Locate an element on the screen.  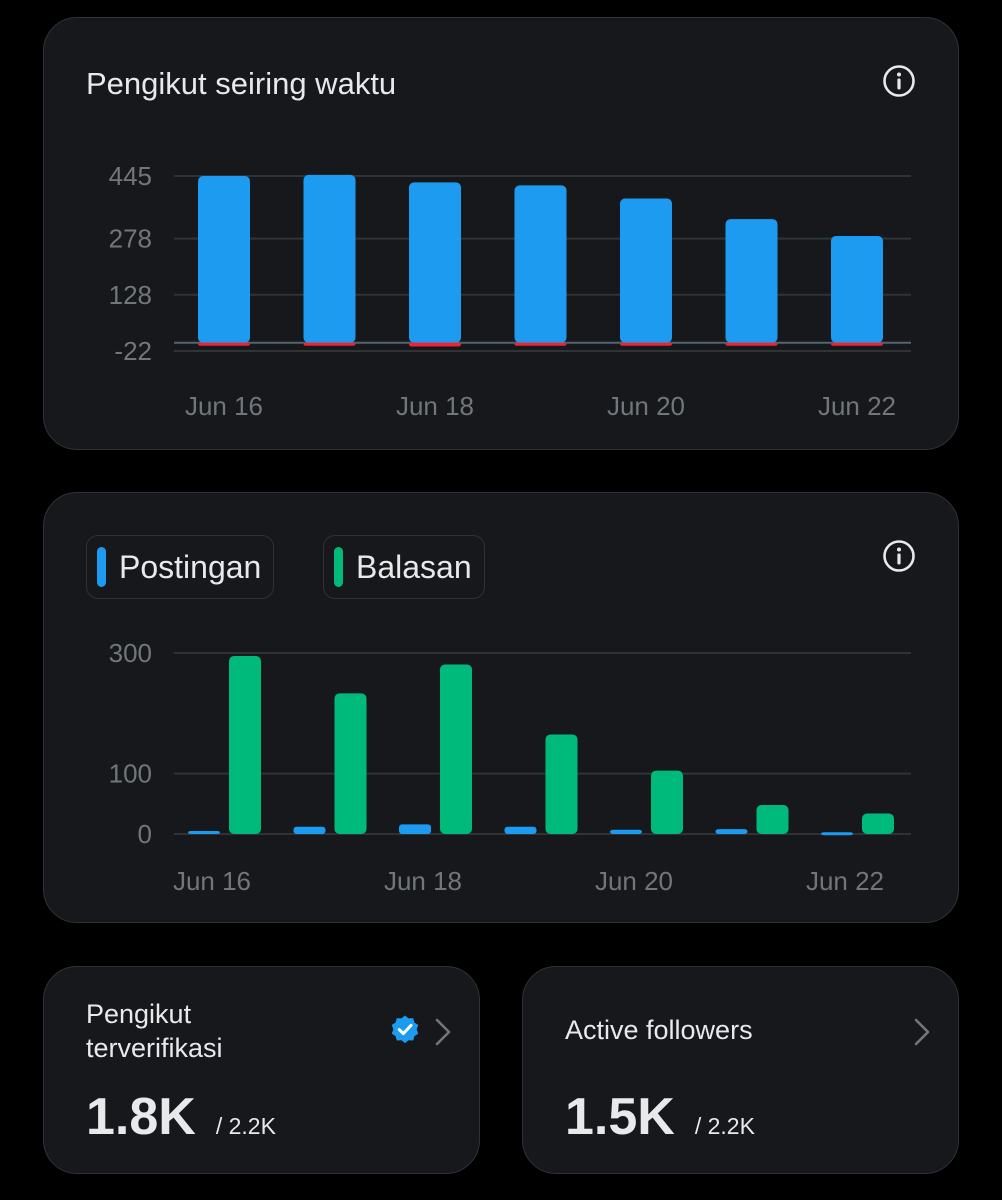
verified-followers-value: 1.8K / 2.2K is located at coordinates (181, 1117).